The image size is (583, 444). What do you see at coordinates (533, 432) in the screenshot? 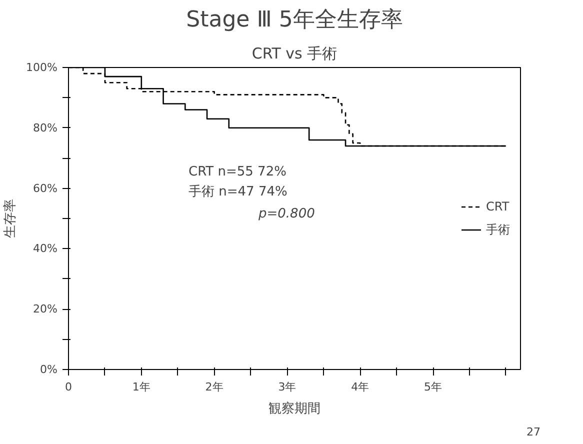
I see `text: 27` at bounding box center [533, 432].